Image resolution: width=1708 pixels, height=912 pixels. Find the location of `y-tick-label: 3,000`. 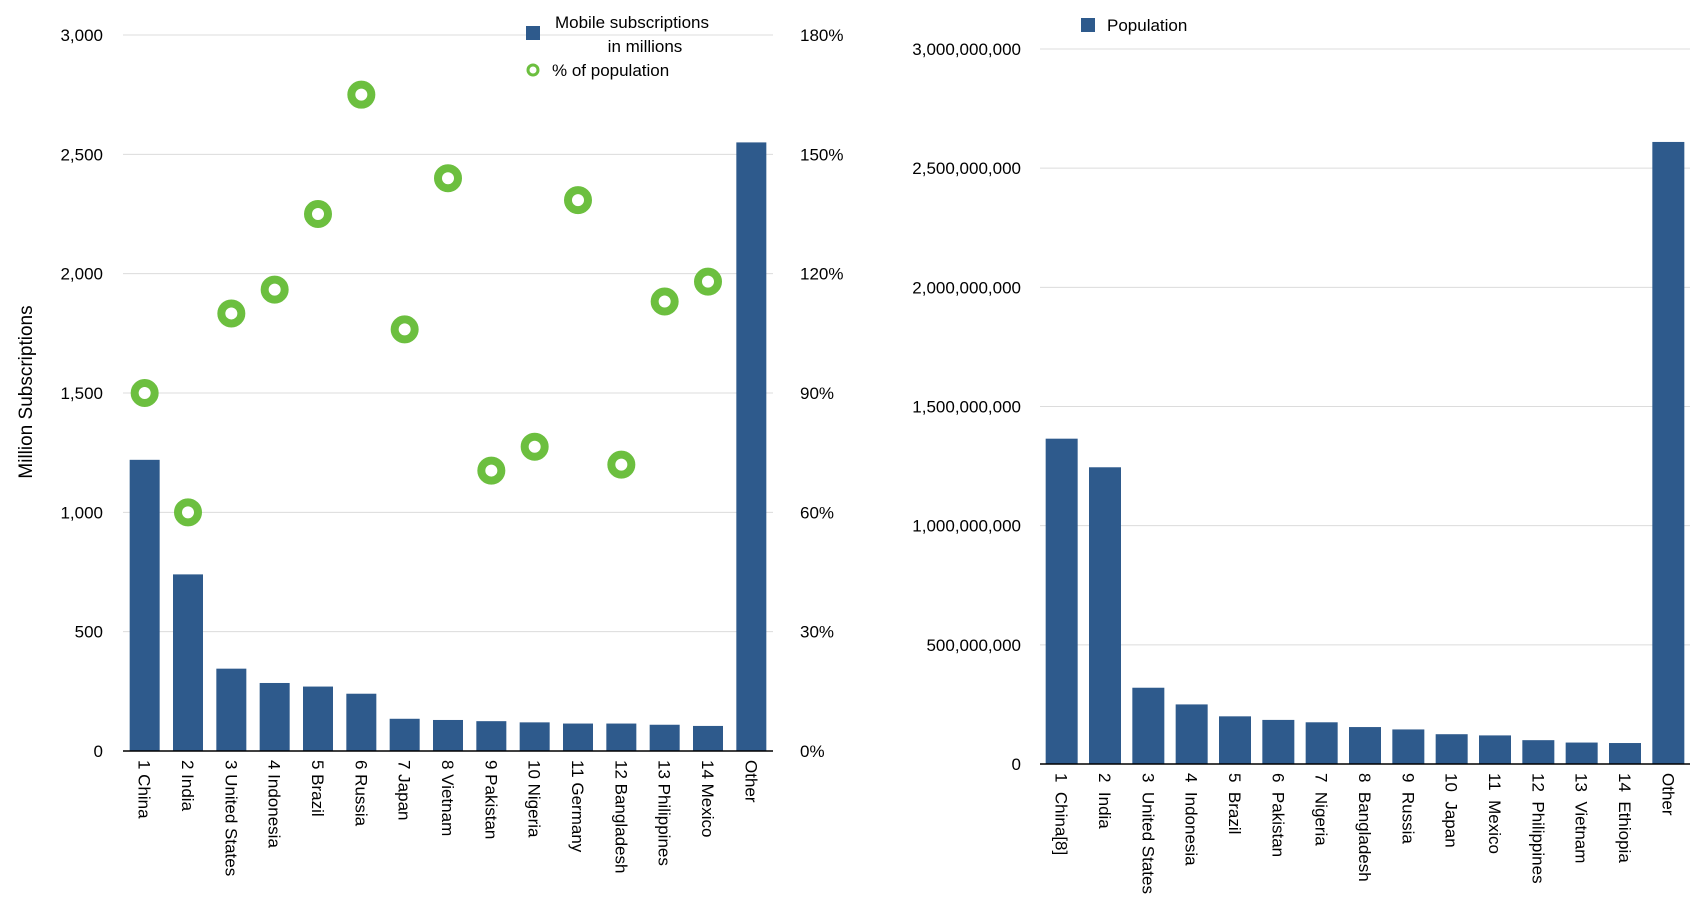

y-tick-label: 3,000 is located at coordinates (81, 35).